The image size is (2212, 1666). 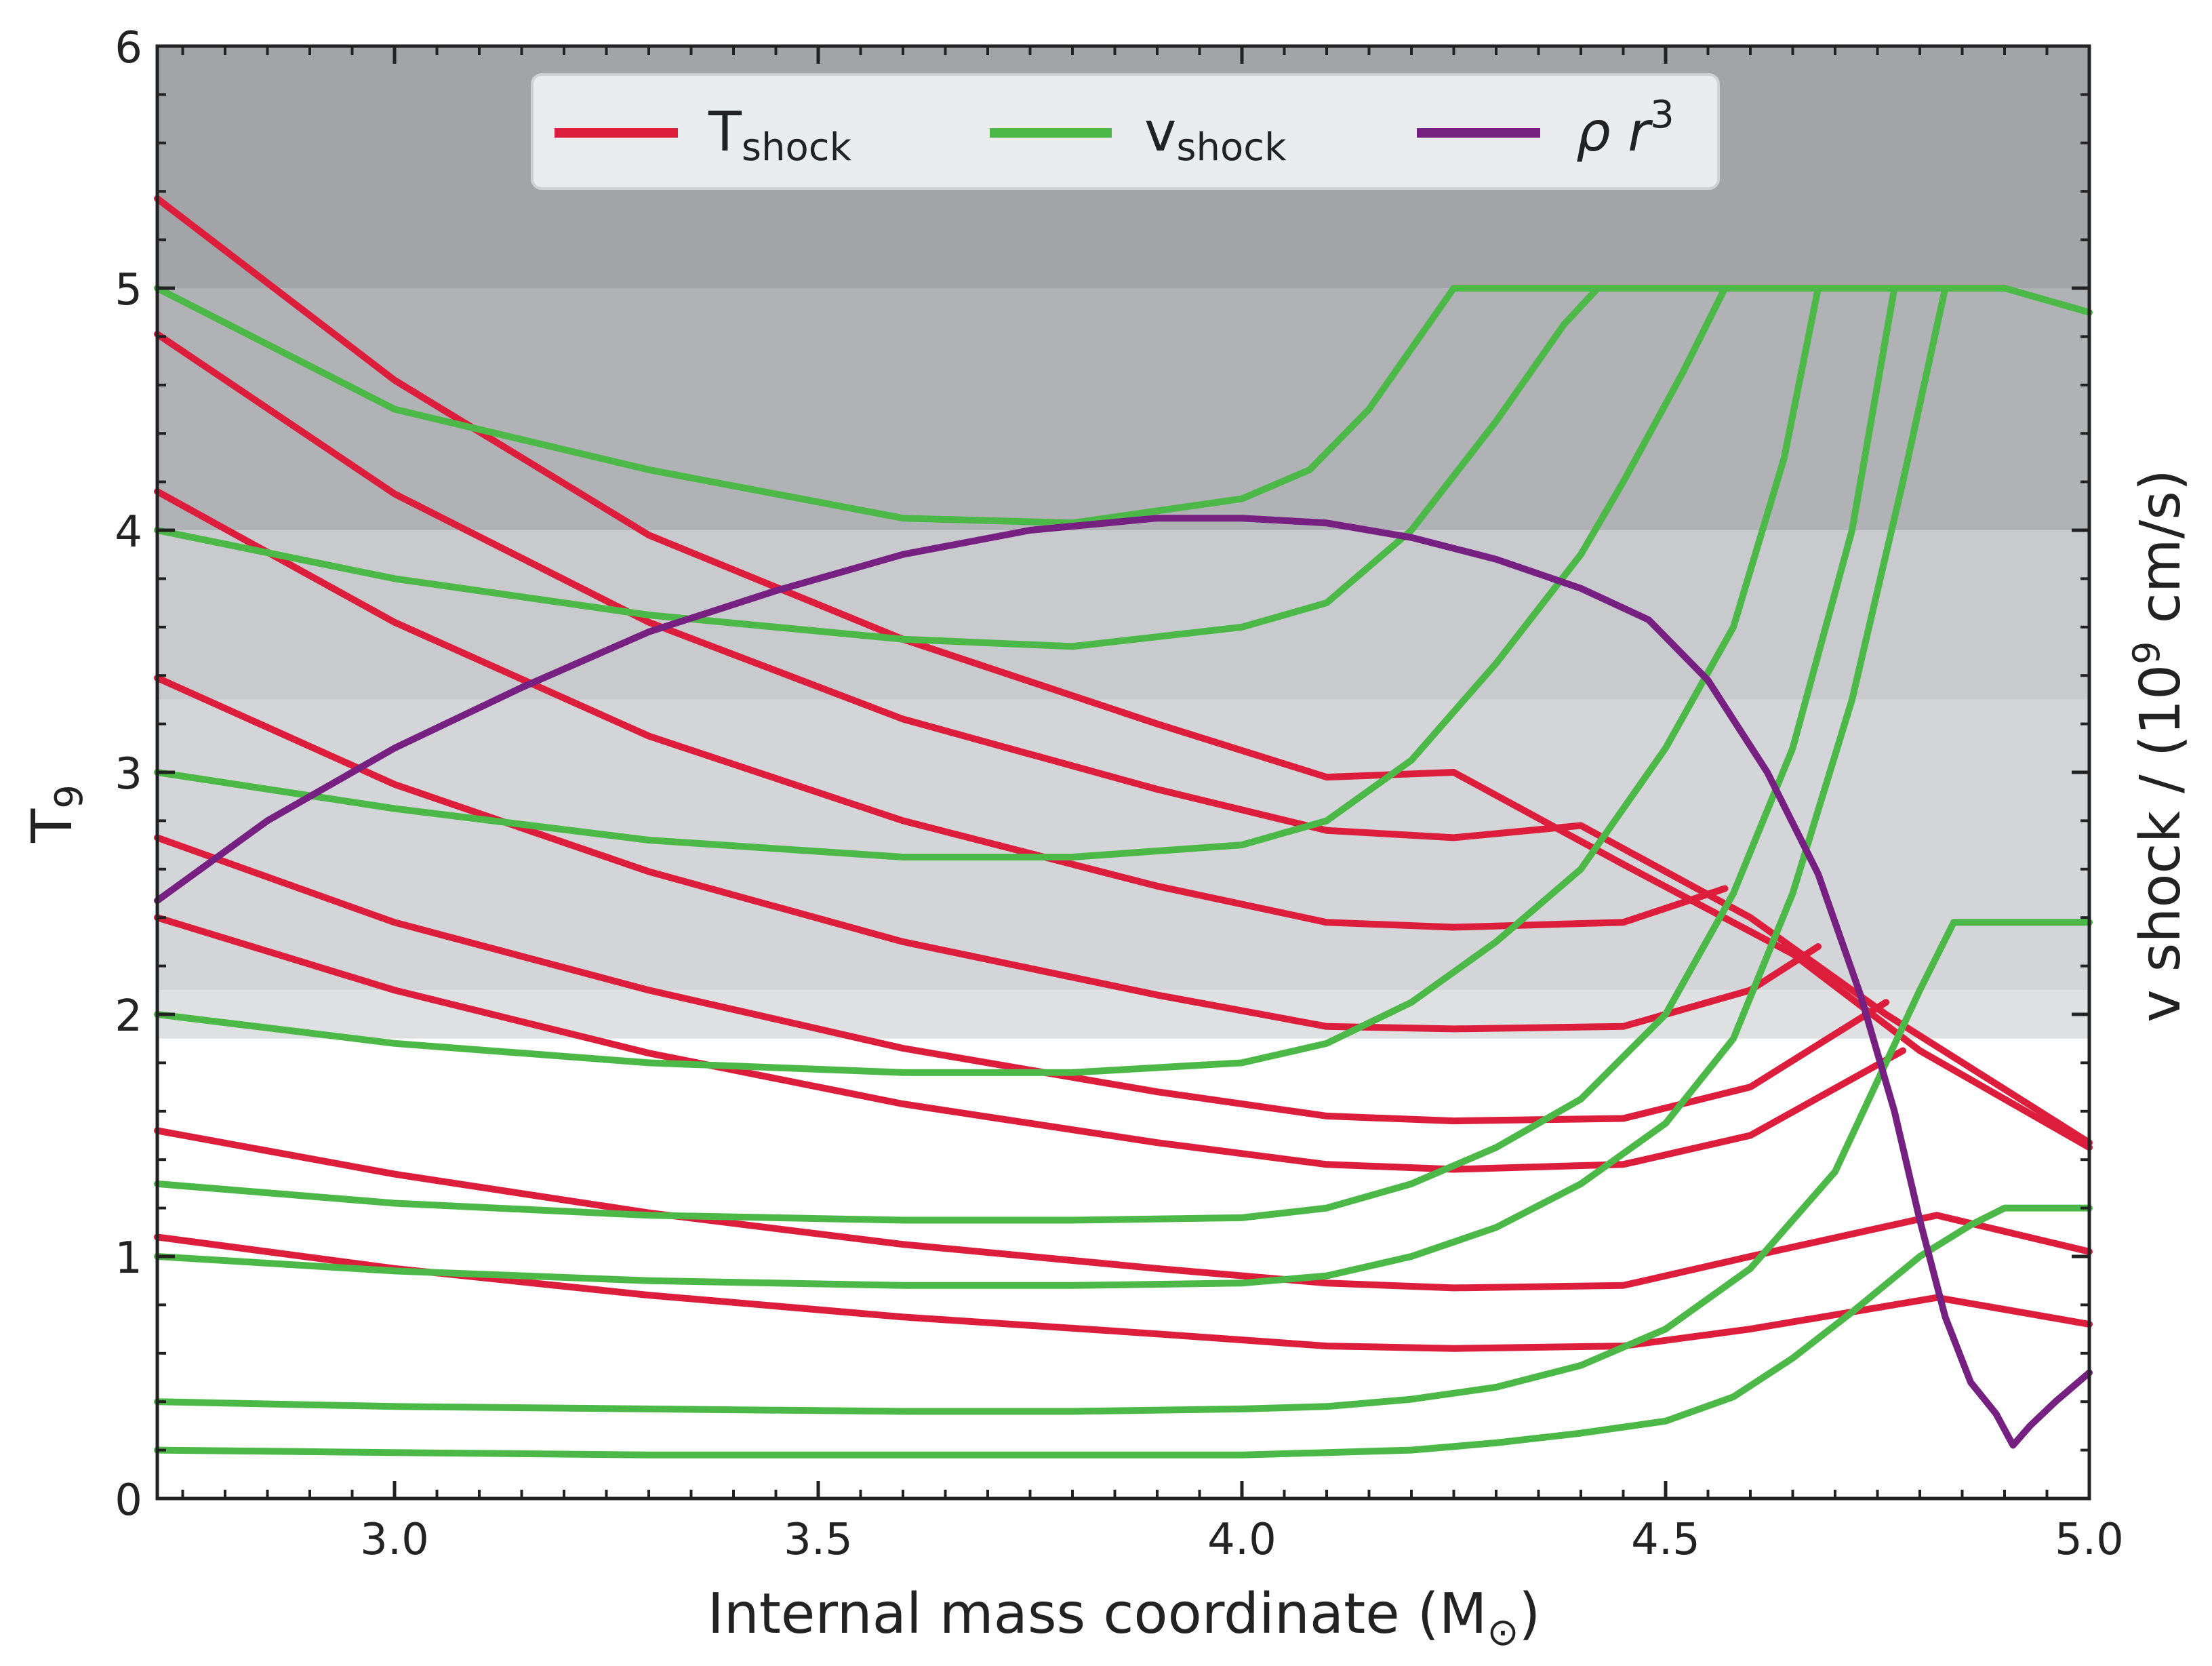 I want to click on legend-box, so click(x=1125, y=131).